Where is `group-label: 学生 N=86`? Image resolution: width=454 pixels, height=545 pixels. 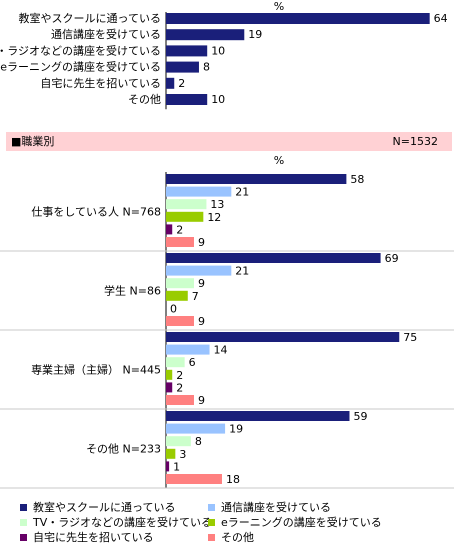
group-label: 学生 N=86 is located at coordinates (132, 291).